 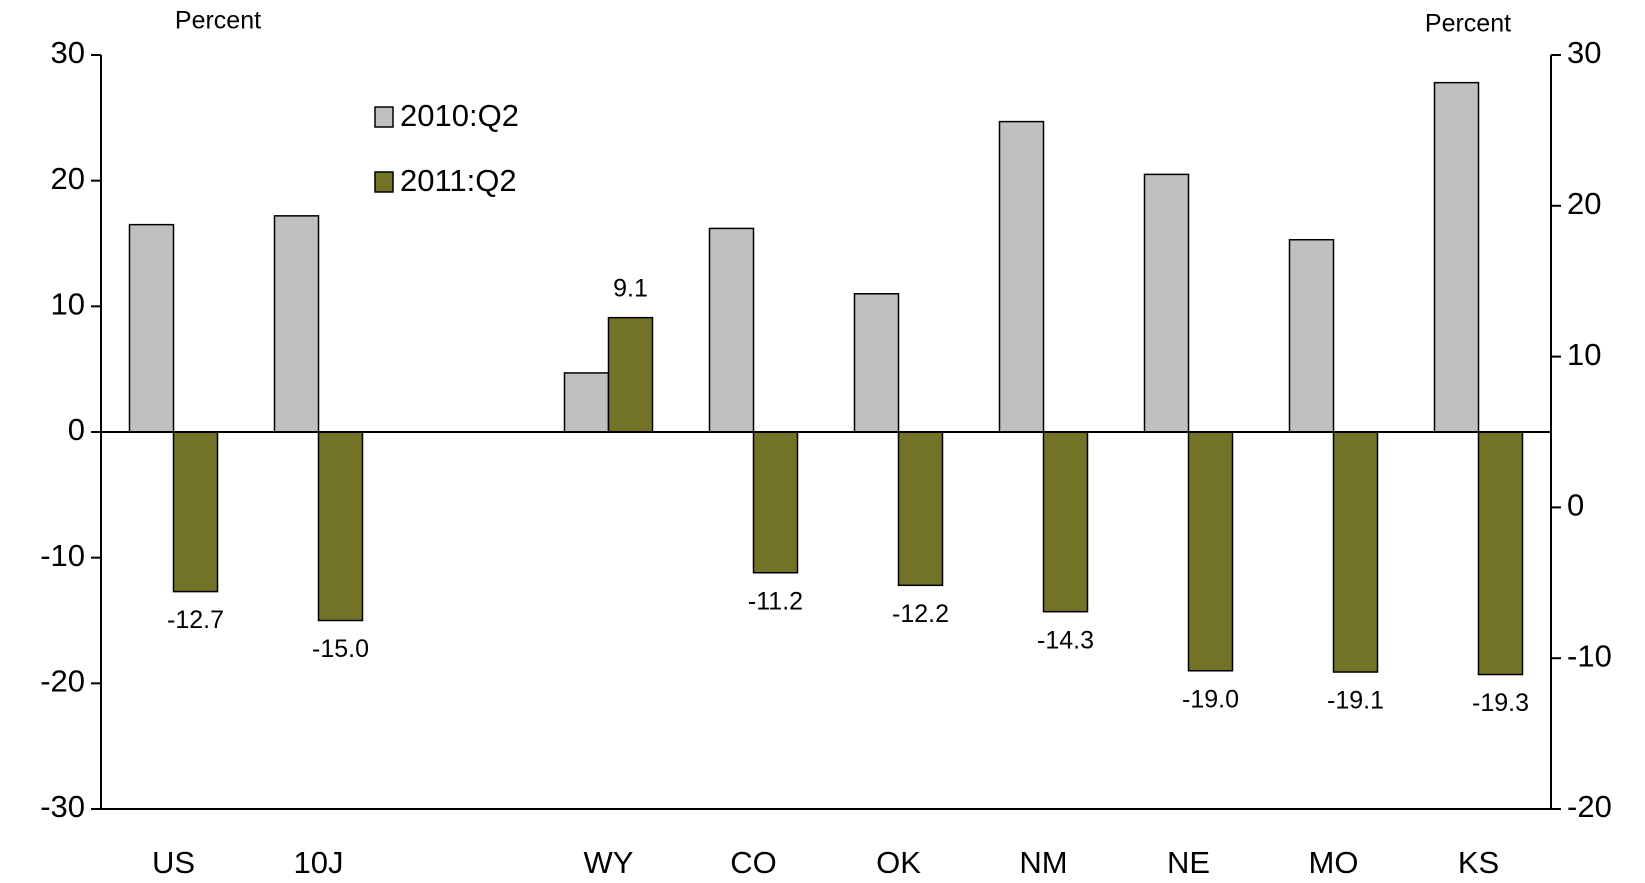 What do you see at coordinates (1575, 505) in the screenshot?
I see `y2-tick-label: 0` at bounding box center [1575, 505].